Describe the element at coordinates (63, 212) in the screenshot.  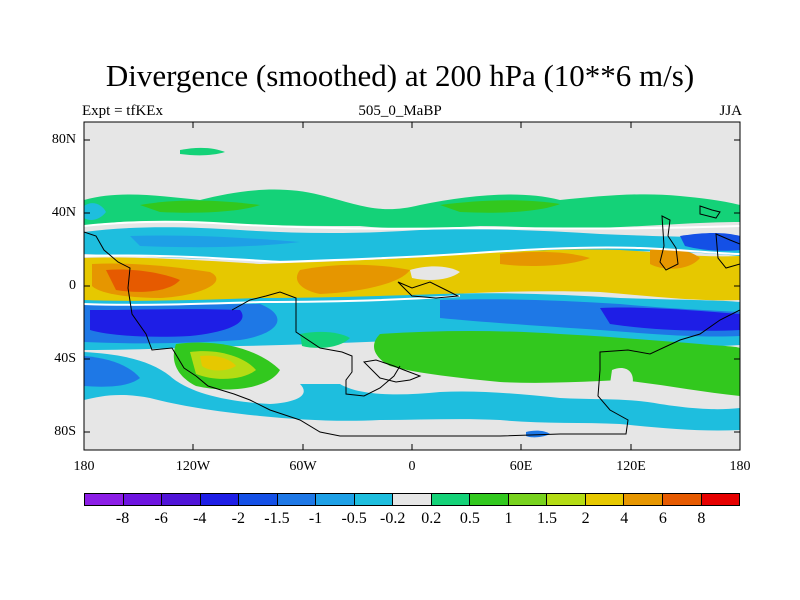
I see `lat-tick-label: 40N` at that location.